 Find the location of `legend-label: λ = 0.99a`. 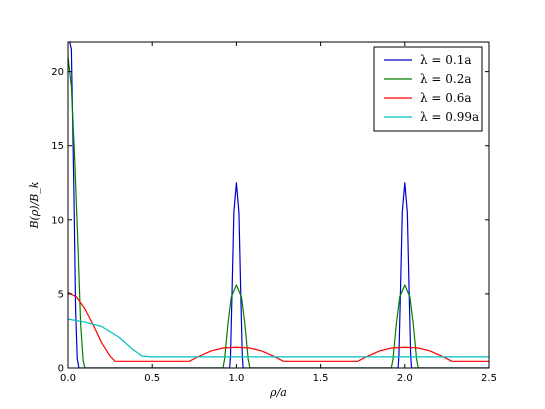

legend-label: λ = 0.99a is located at coordinates (449, 117).